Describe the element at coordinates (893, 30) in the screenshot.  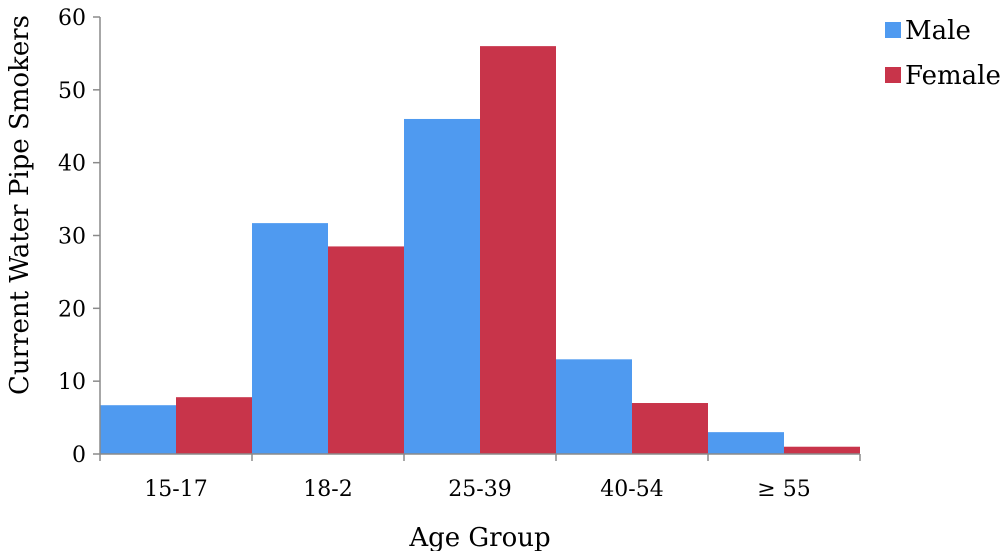
I see `legend-swatch-male` at that location.